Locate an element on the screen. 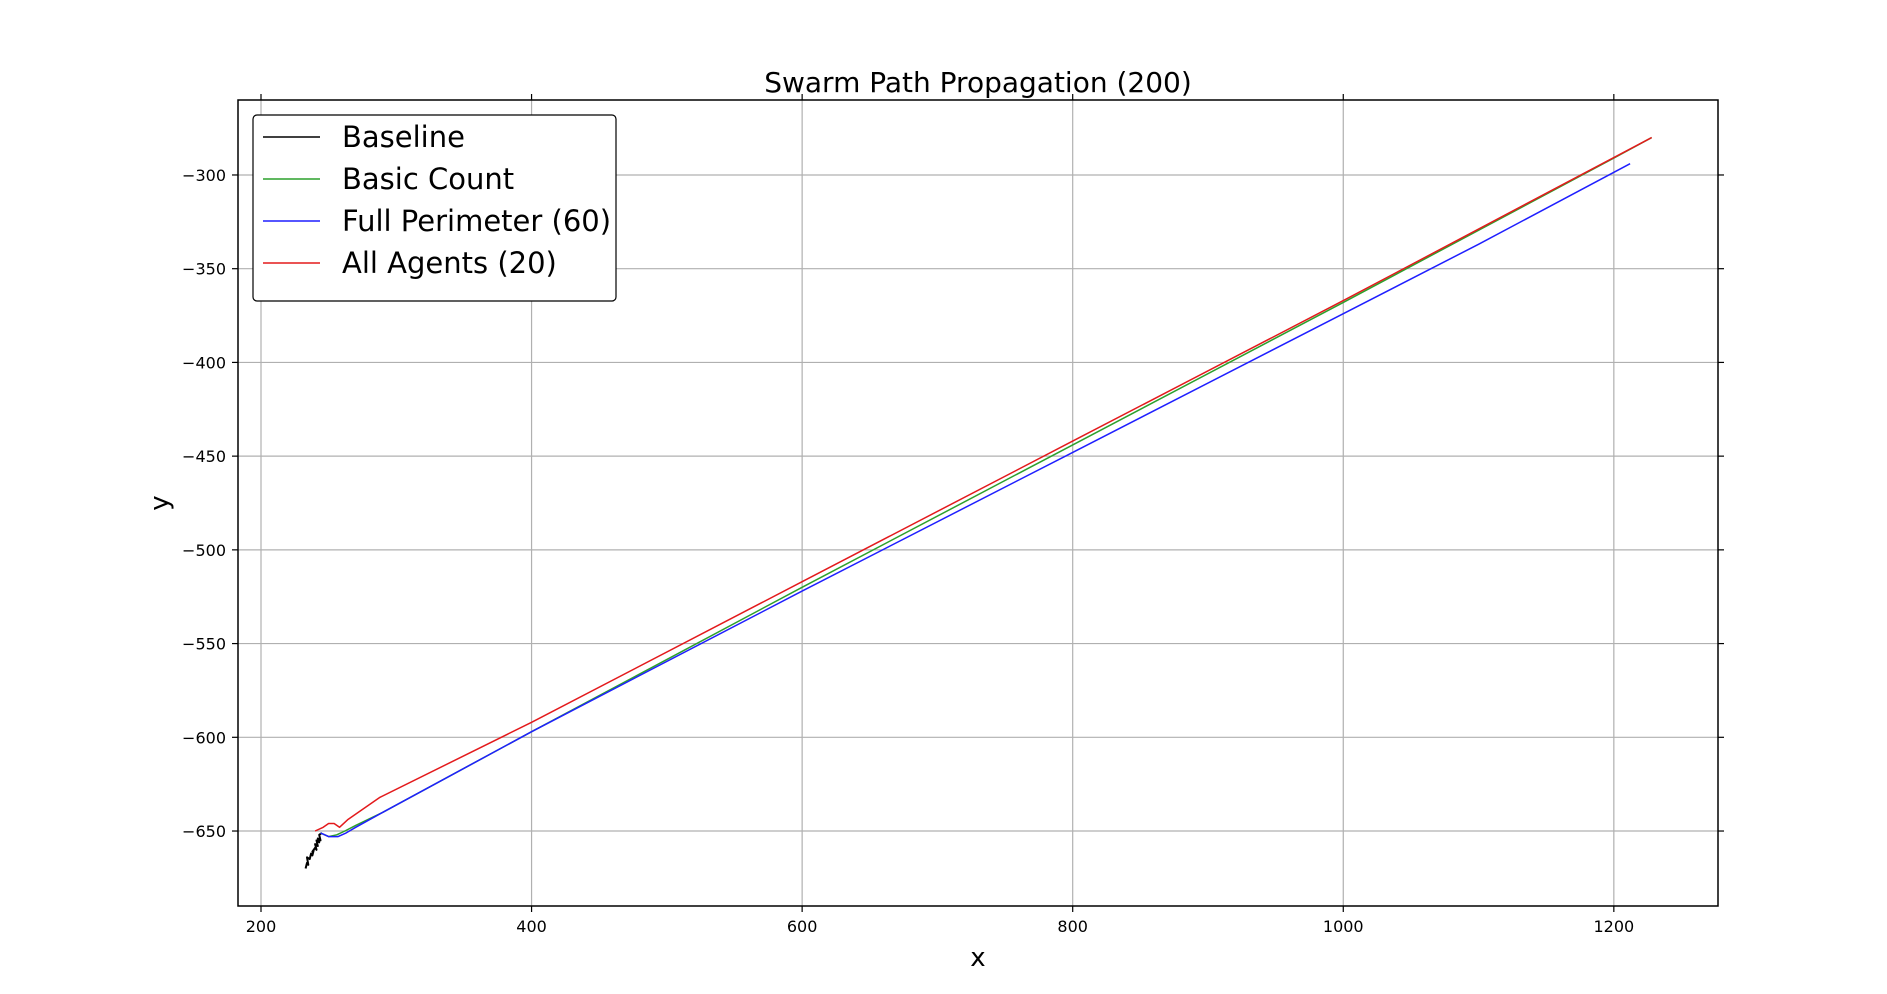  x-tick-label: 400 is located at coordinates (531, 926).